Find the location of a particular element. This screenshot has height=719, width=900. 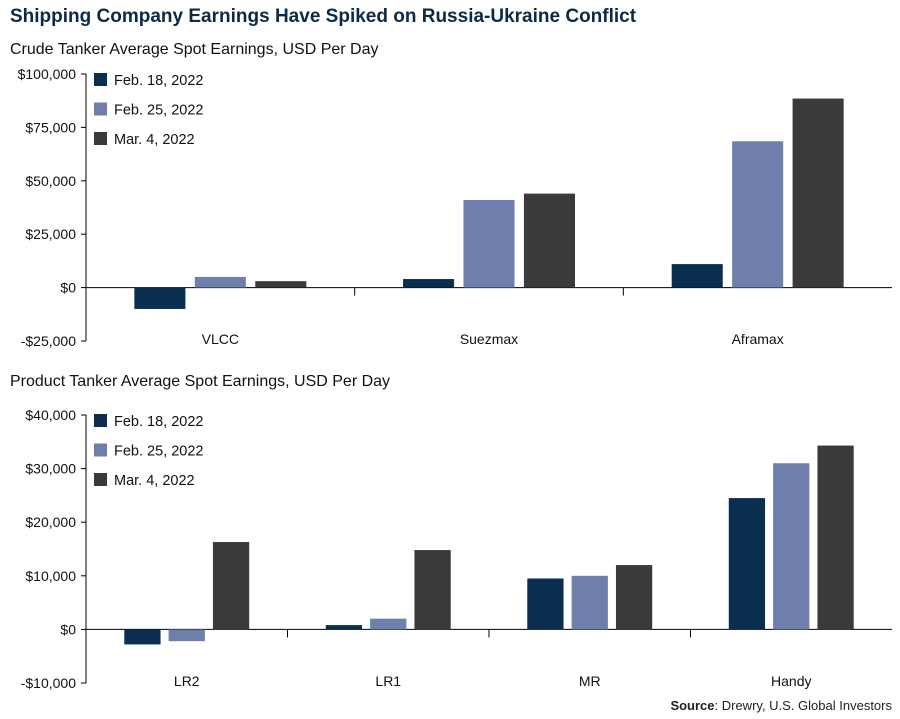

source-text: : Drewry, U.S. Global Investors is located at coordinates (803, 705).